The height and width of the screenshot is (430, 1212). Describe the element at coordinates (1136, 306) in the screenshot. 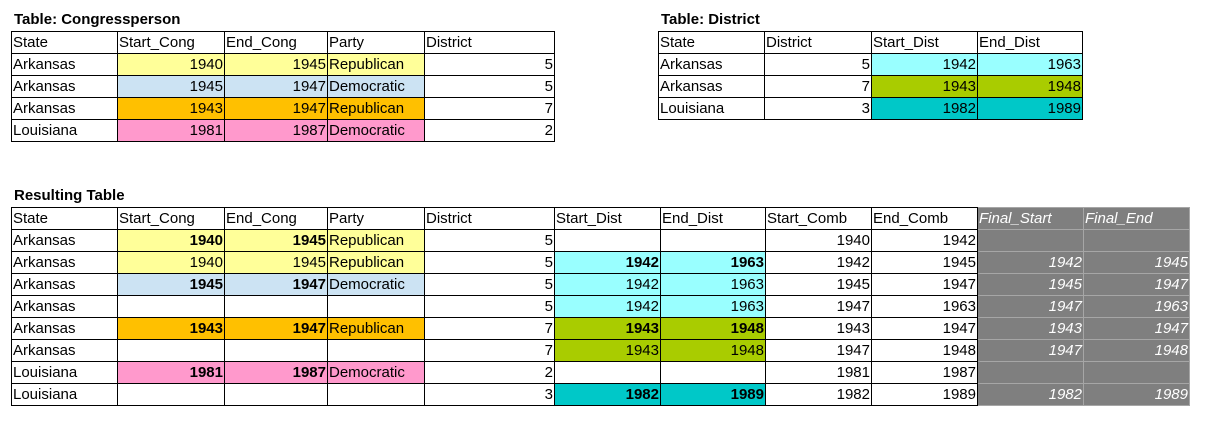

I see `final-end-cell: 1963` at that location.